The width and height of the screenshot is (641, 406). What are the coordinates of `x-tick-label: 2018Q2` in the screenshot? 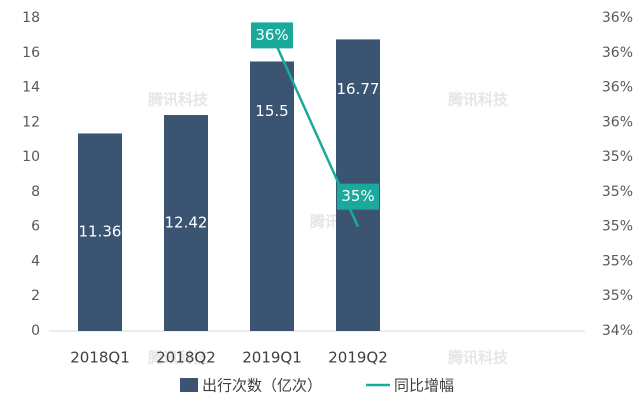 It's located at (186, 358).